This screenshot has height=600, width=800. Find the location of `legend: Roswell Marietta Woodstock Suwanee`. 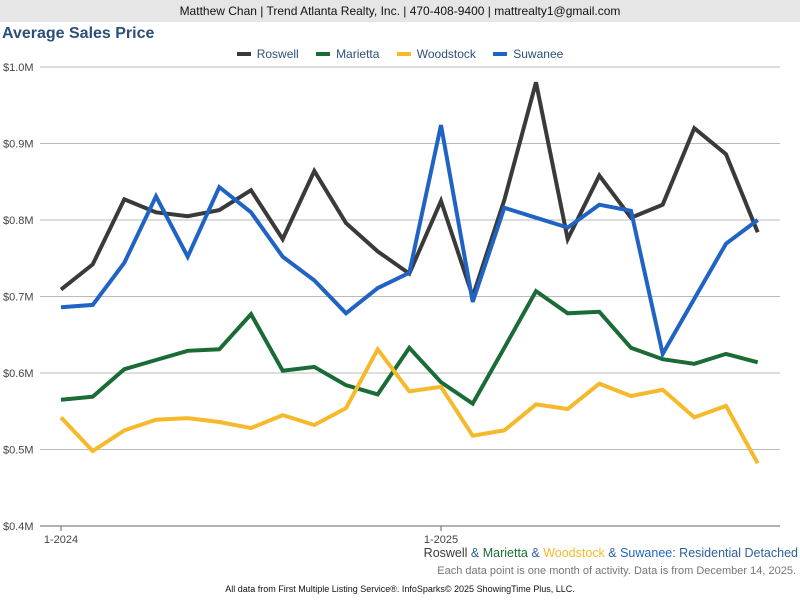

legend: Roswell Marietta Woodstock Suwanee is located at coordinates (400, 53).